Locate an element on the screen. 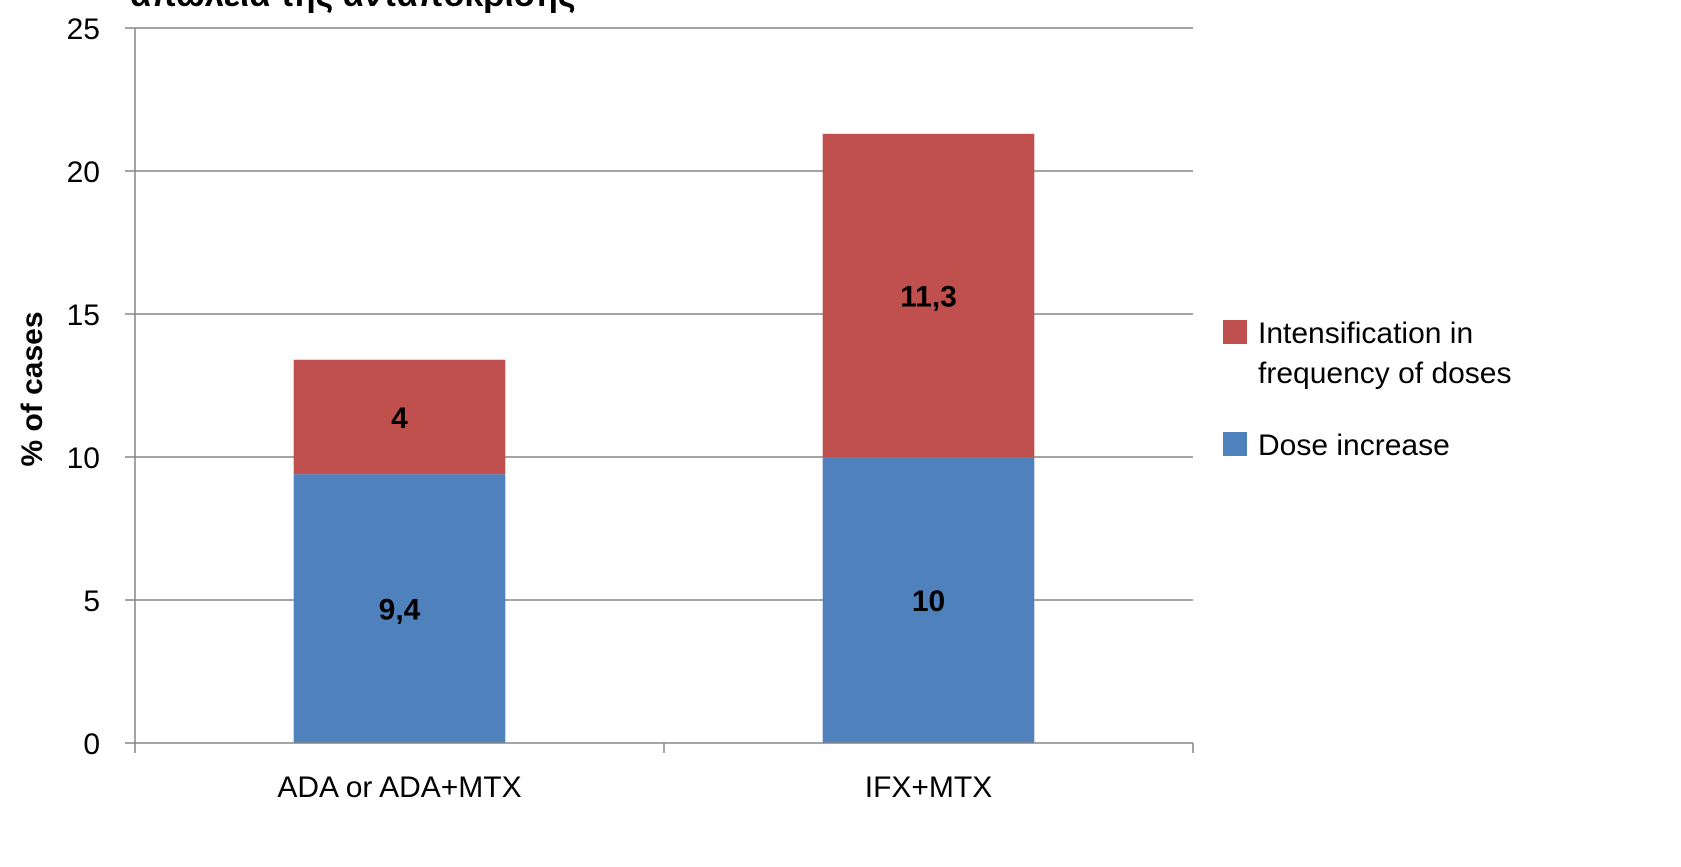 Image resolution: width=1681 pixels, height=867 pixels. chart-title-group: απώλεια της ανταπόκρισης is located at coordinates (353, 7).